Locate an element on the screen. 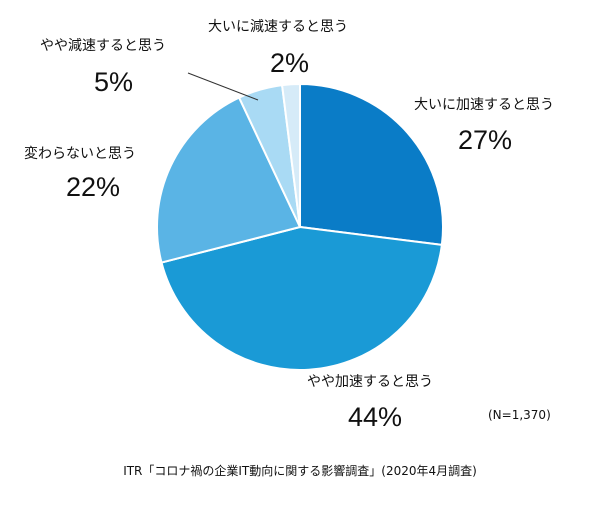 The width and height of the screenshot is (600, 512). slice-value-greatly-accelerate: 27% is located at coordinates (485, 140).